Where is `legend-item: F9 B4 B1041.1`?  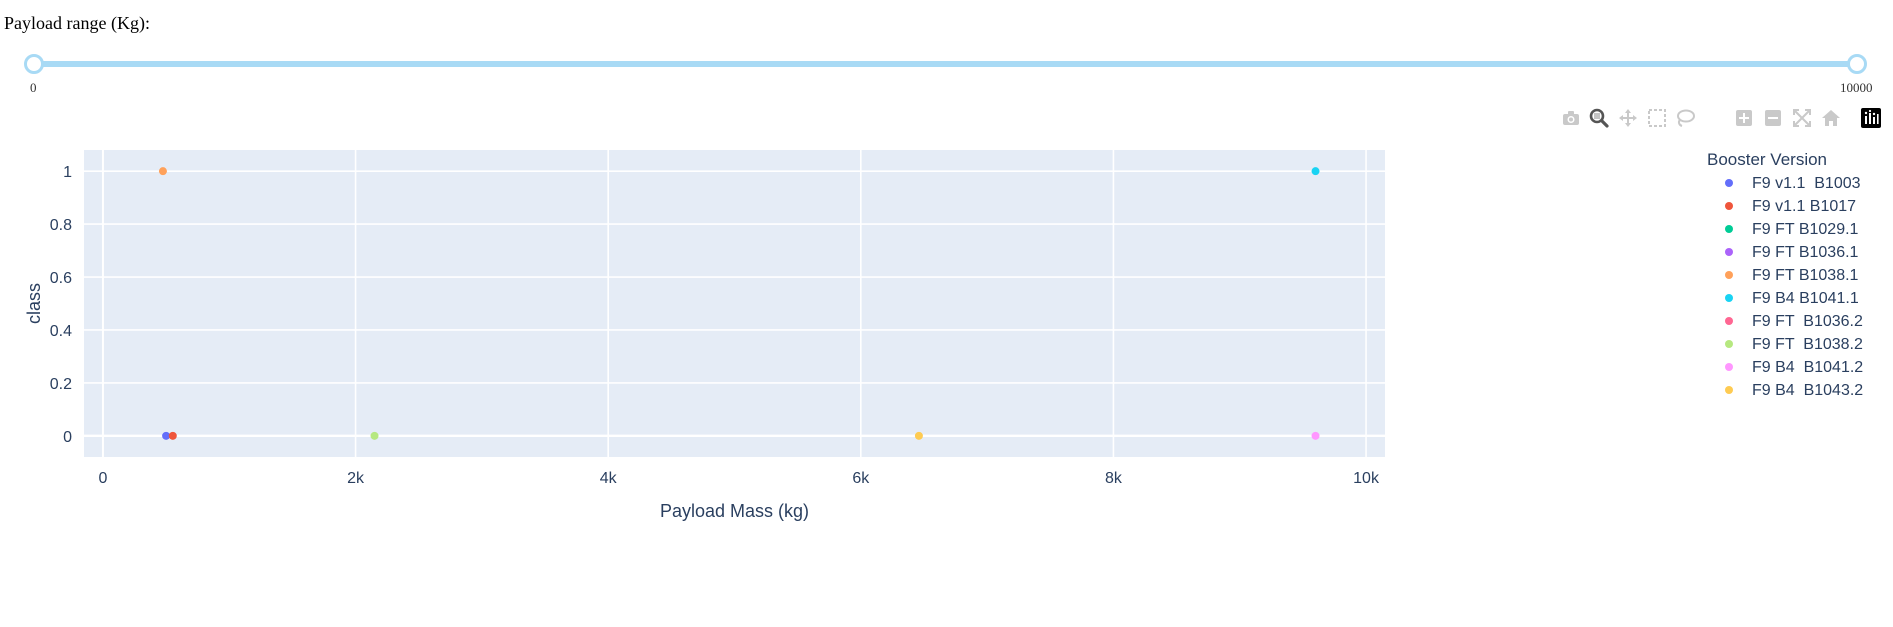 legend-item: F9 B4 B1041.1 is located at coordinates (1792, 298).